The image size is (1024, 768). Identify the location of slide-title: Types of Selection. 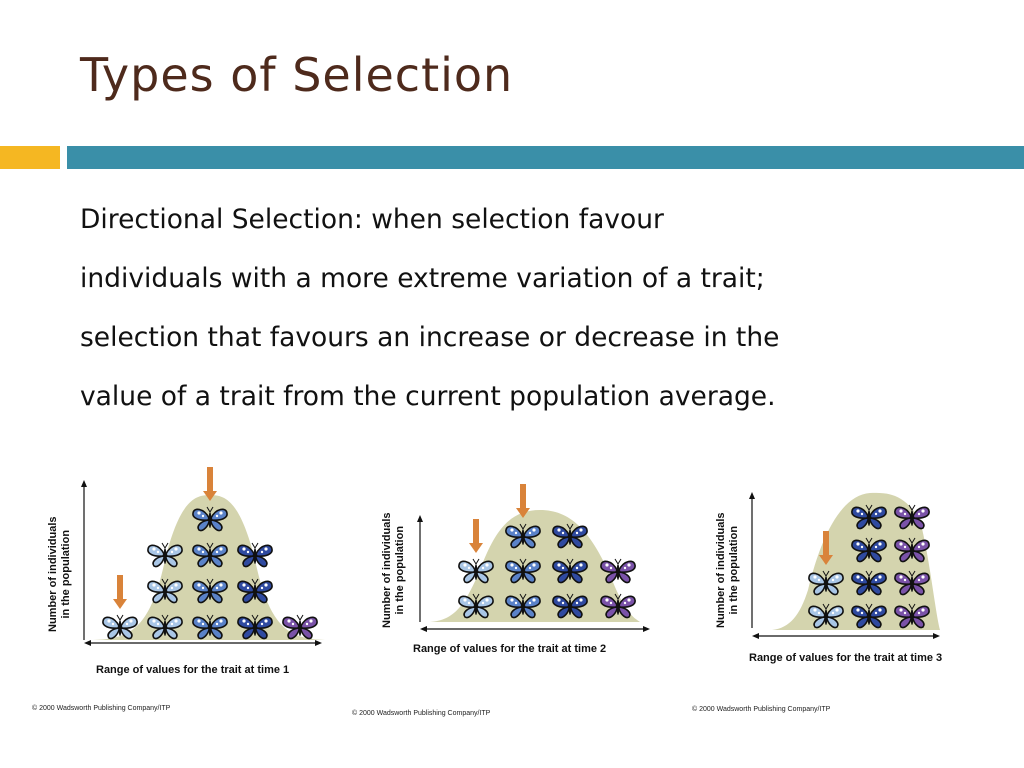
(297, 75).